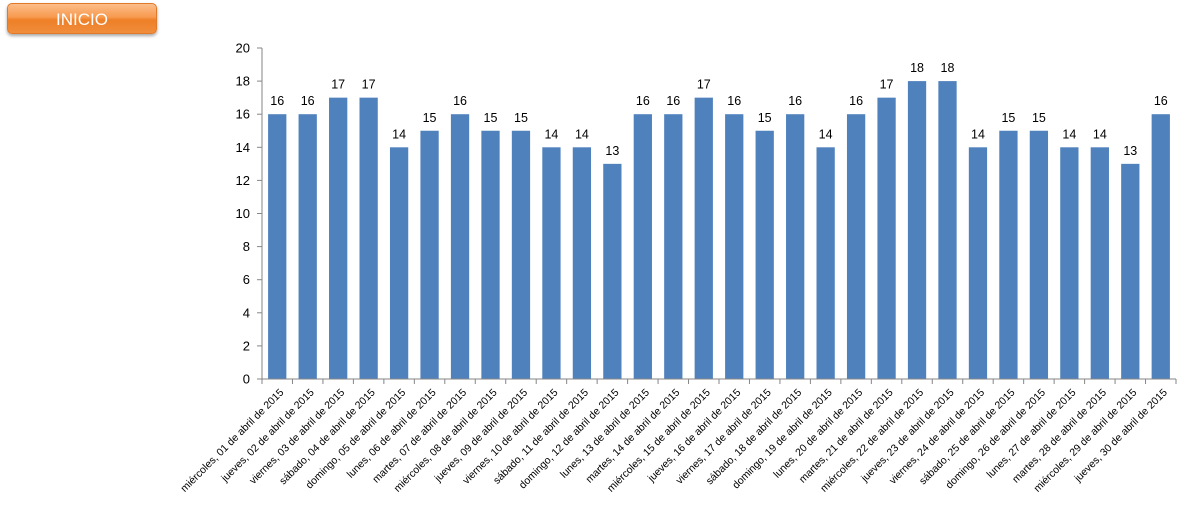 The width and height of the screenshot is (1198, 510). I want to click on inicio-button: INICIO, so click(82, 18).